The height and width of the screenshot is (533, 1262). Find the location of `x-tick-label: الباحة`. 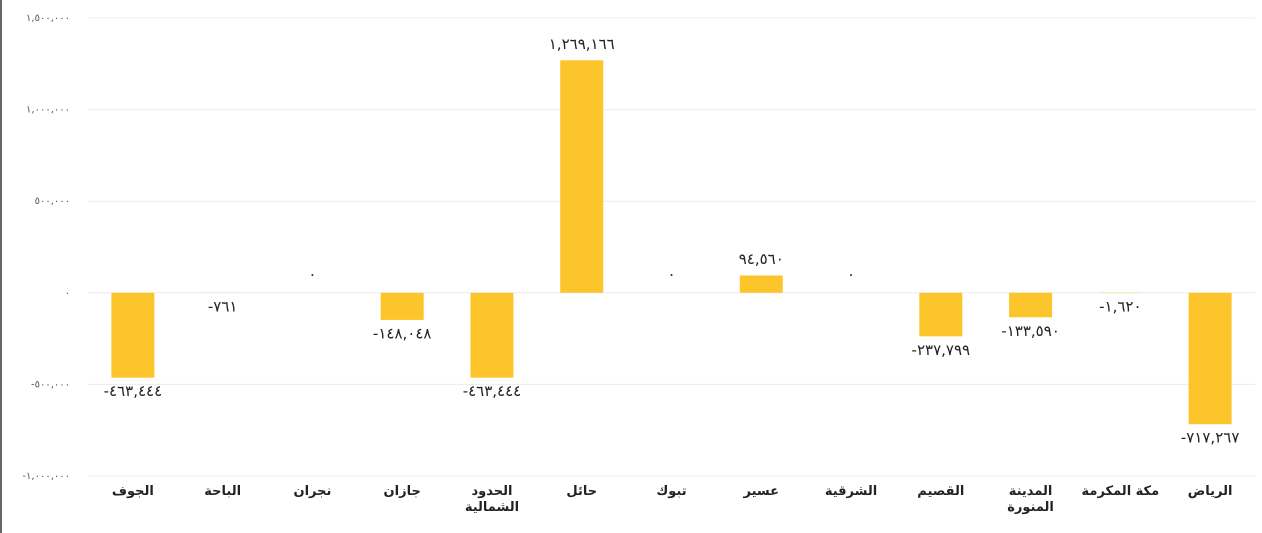

x-tick-label: الباحة is located at coordinates (223, 491).